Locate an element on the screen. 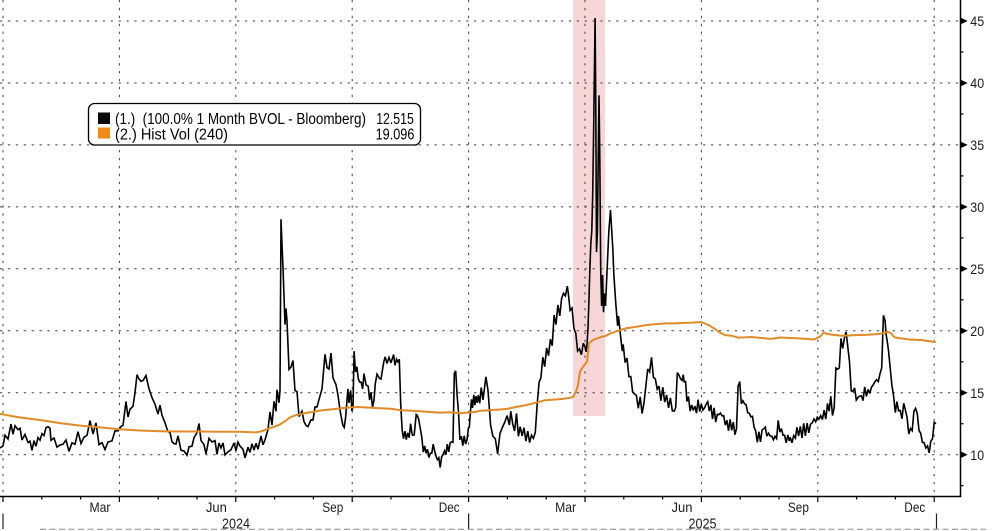  svg-text: 10 is located at coordinates (977, 456).